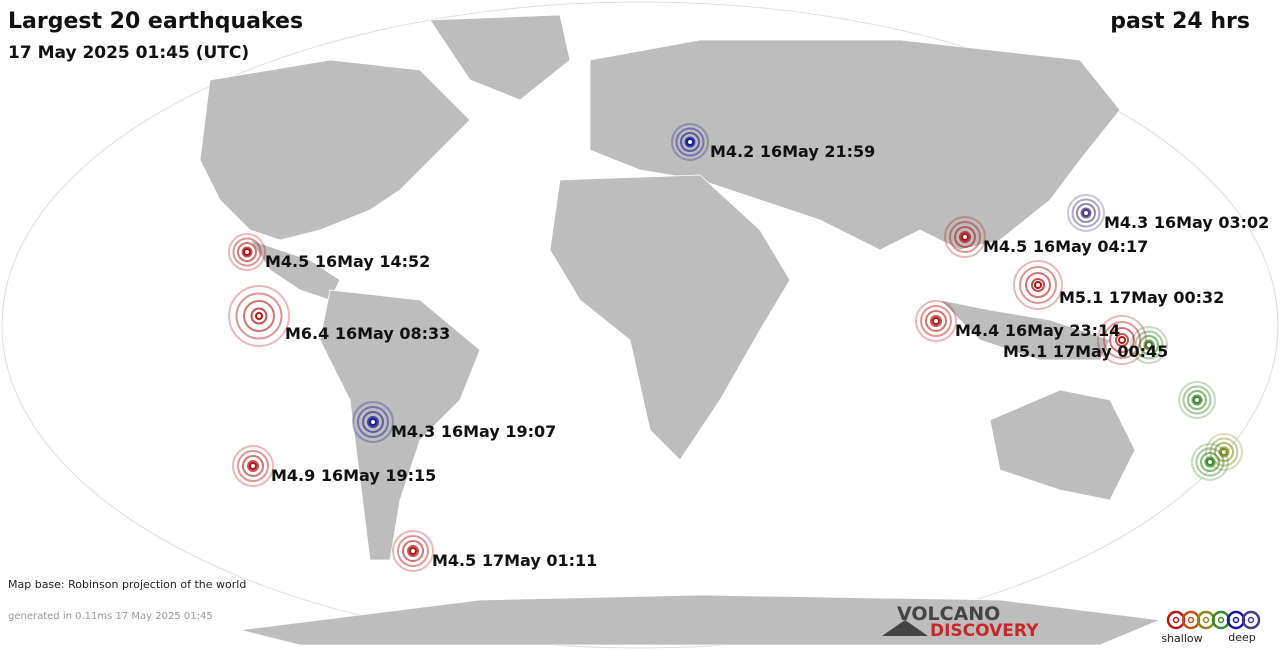 The height and width of the screenshot is (650, 1280). I want to click on australia, so click(1062, 445).